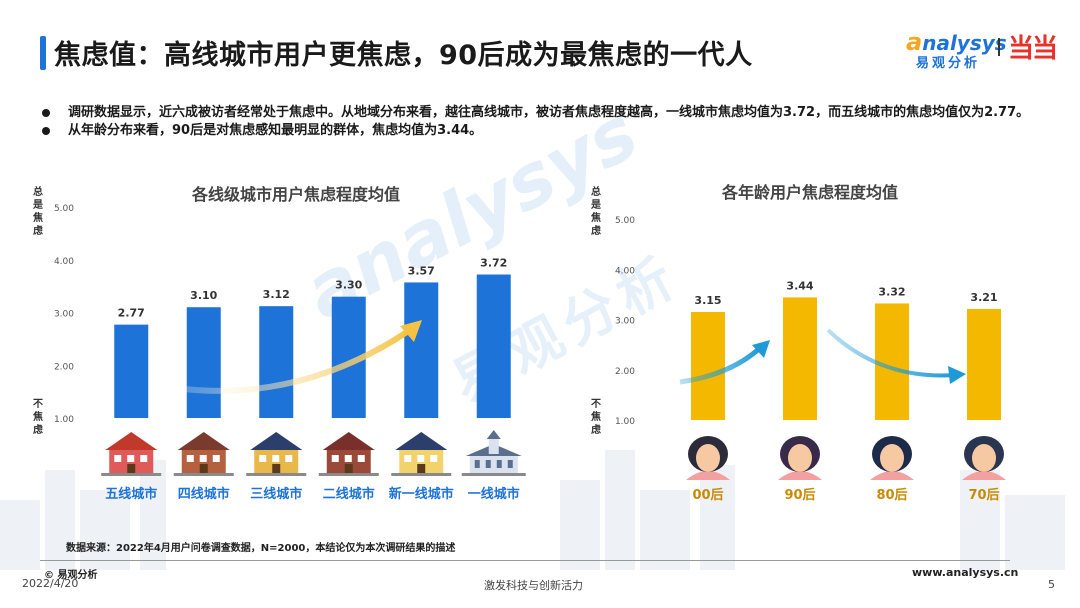 This screenshot has width=1080, height=608. What do you see at coordinates (545, 131) in the screenshot?
I see `bullet-item: 从年龄分布来看，90后是对焦虑感知最明显的群体，焦虑均值为3.44。` at bounding box center [545, 131].